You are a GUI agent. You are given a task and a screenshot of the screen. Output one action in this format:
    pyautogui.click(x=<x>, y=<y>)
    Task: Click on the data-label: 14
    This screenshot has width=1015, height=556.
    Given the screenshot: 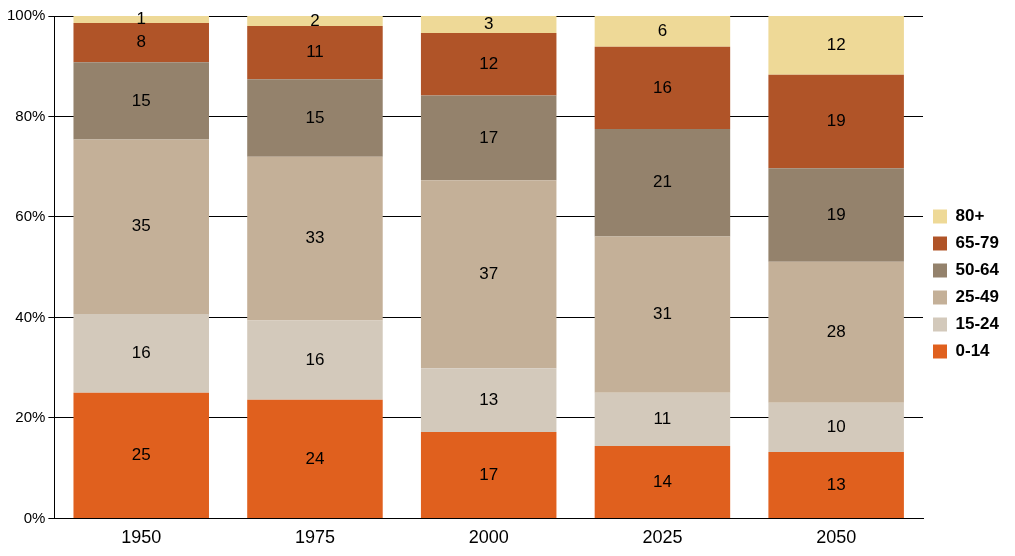 What is the action you would take?
    pyautogui.click(x=662, y=481)
    